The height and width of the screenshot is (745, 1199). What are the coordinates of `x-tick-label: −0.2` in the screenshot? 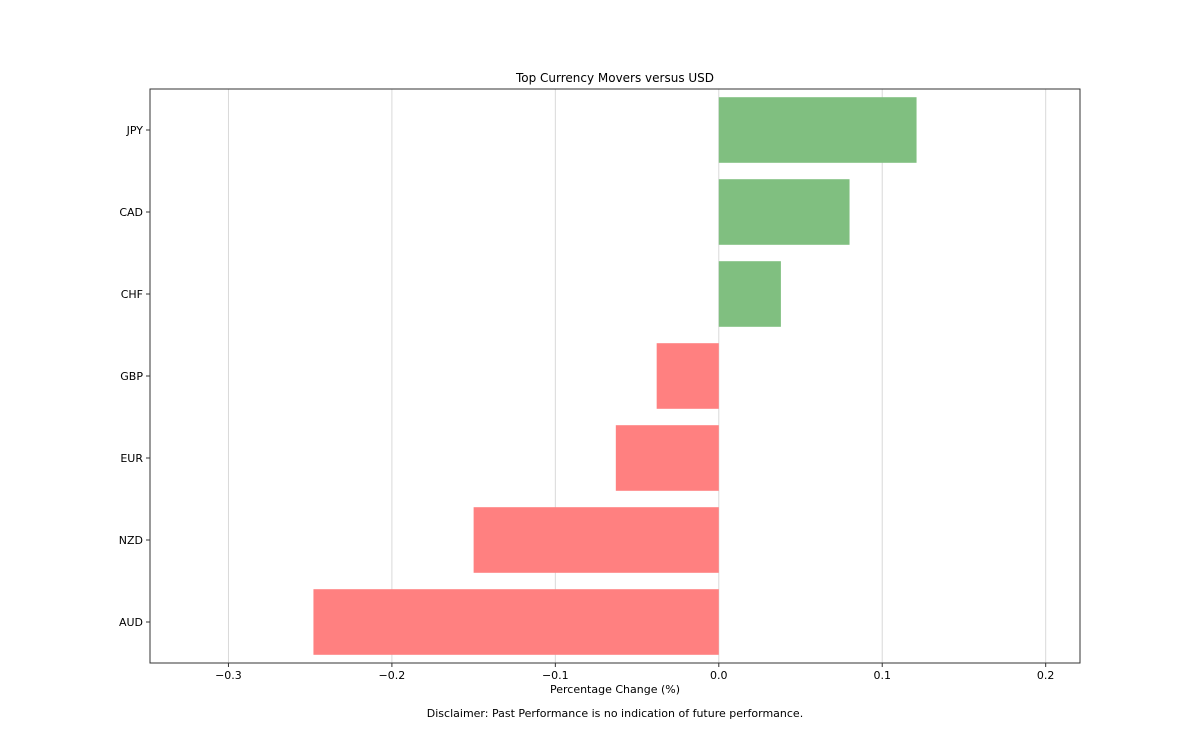 It's located at (392, 675).